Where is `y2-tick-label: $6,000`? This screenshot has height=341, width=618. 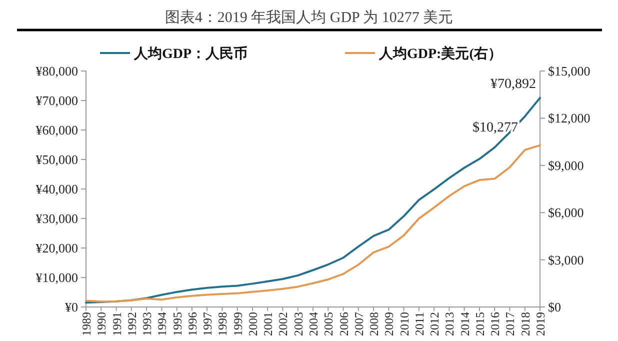 y2-tick-label: $6,000 is located at coordinates (566, 212).